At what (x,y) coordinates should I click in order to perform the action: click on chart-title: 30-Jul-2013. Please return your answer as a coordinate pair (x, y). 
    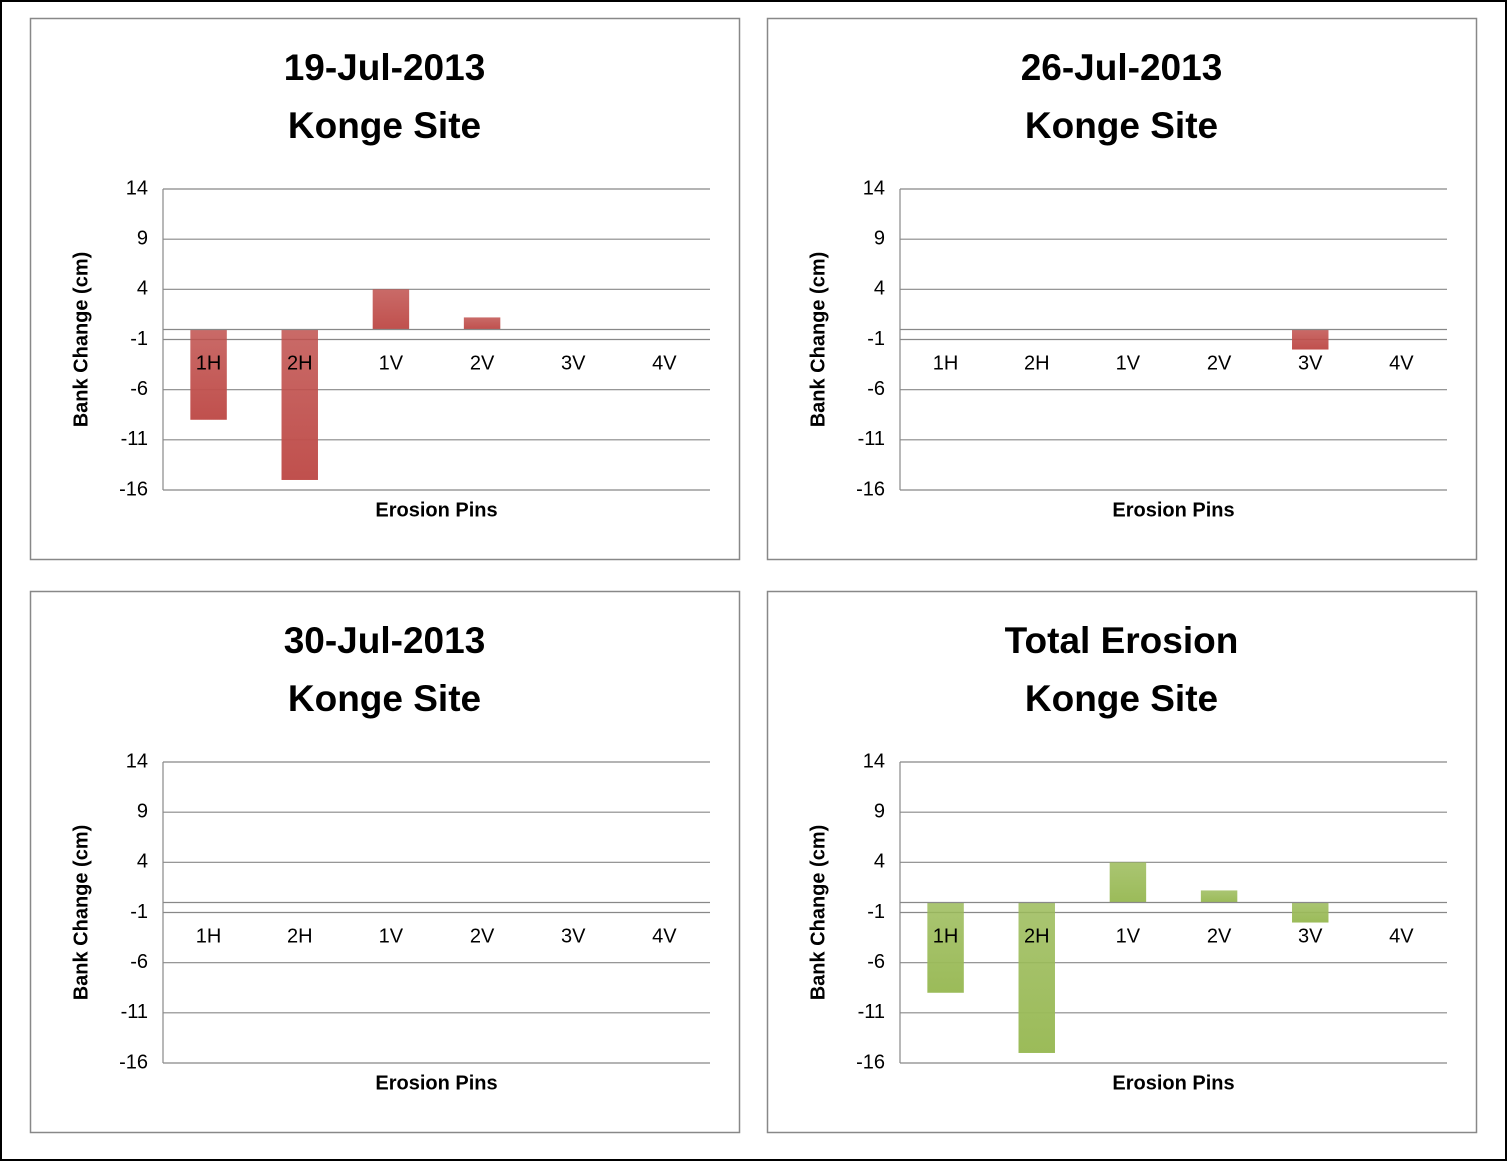
    Looking at the image, I should click on (385, 640).